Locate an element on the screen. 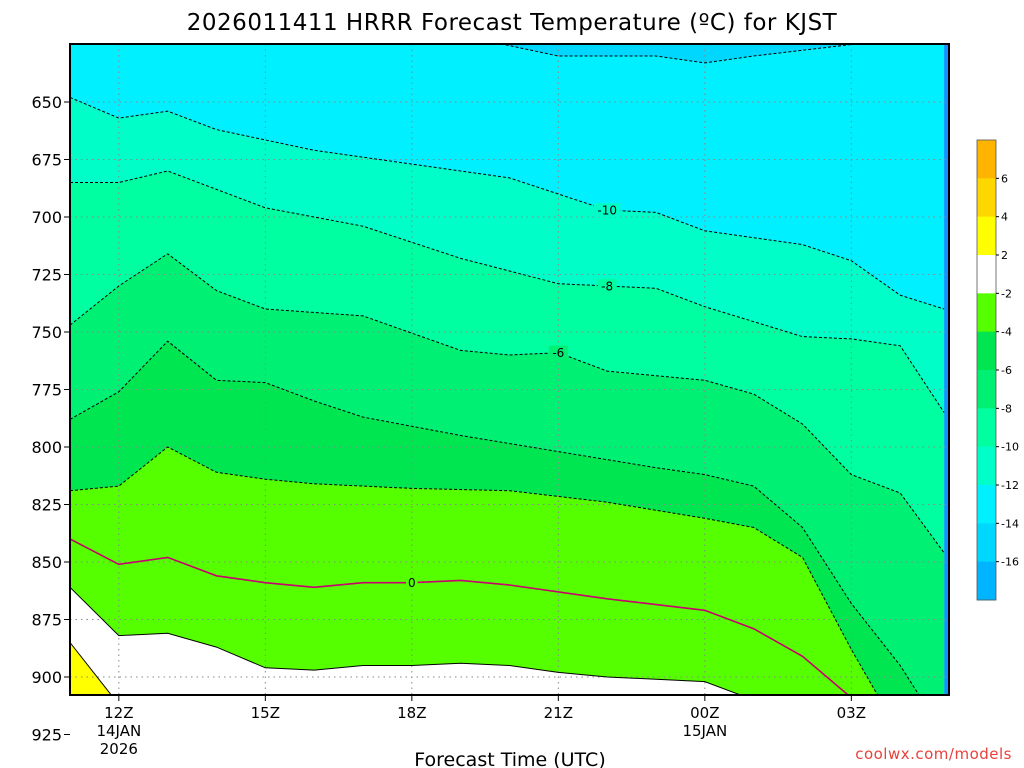  colorbar-label: -4 is located at coordinates (1006, 332).